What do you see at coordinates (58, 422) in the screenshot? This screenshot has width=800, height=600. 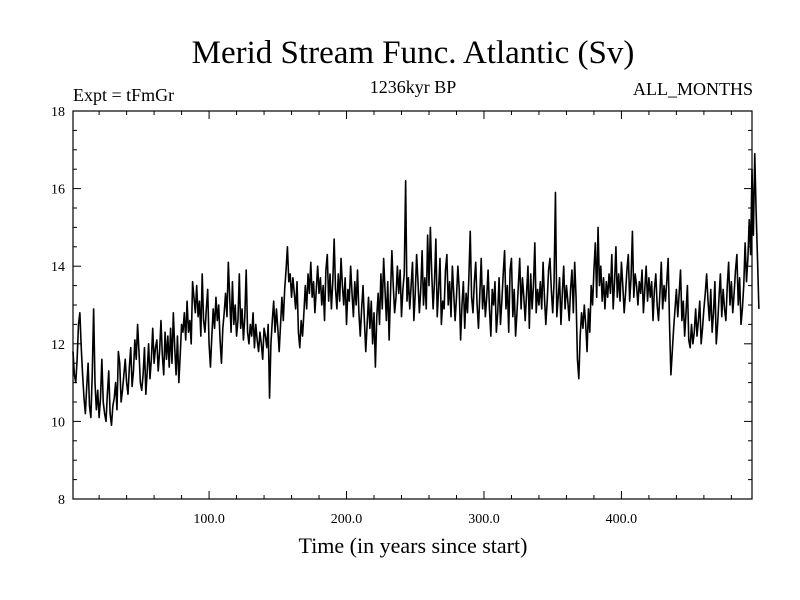 I see `y-tick-label: 10` at bounding box center [58, 422].